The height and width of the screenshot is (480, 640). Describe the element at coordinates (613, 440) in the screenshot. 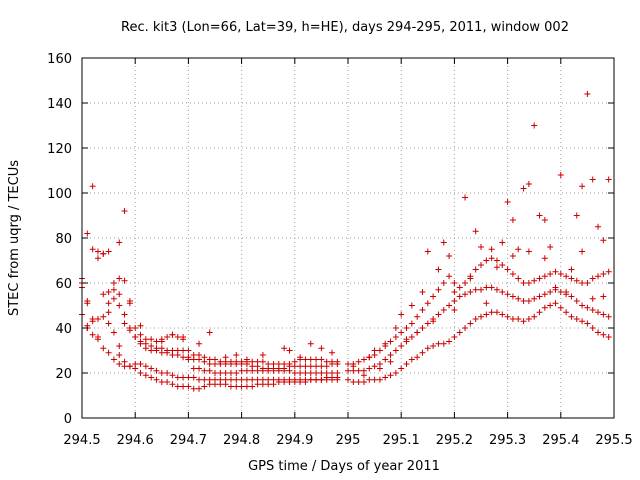

I see `x-tick-label: 295.5` at that location.